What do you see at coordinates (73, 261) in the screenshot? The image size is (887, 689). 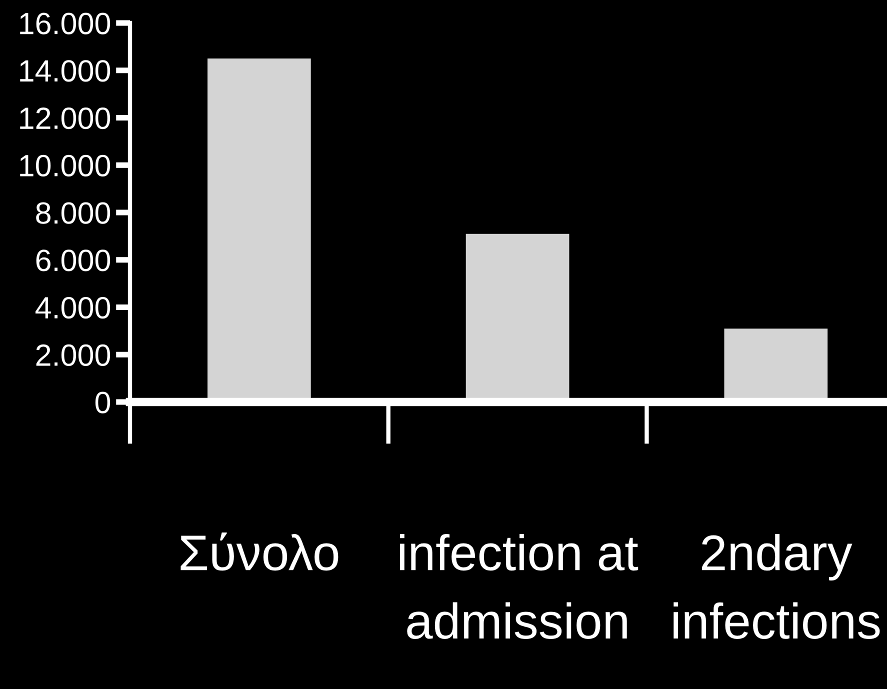 I see `y-tick-label: 6.000` at bounding box center [73, 261].